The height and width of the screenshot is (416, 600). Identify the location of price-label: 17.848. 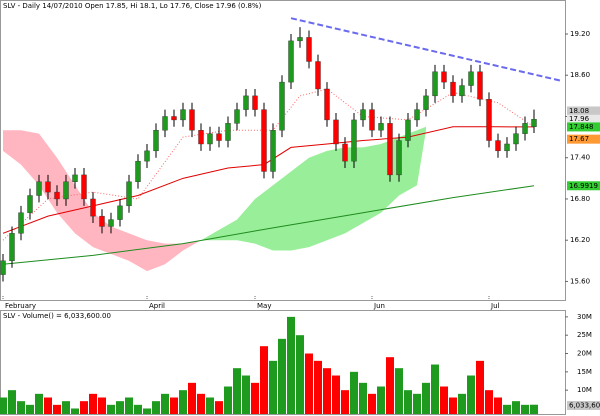
(581, 127).